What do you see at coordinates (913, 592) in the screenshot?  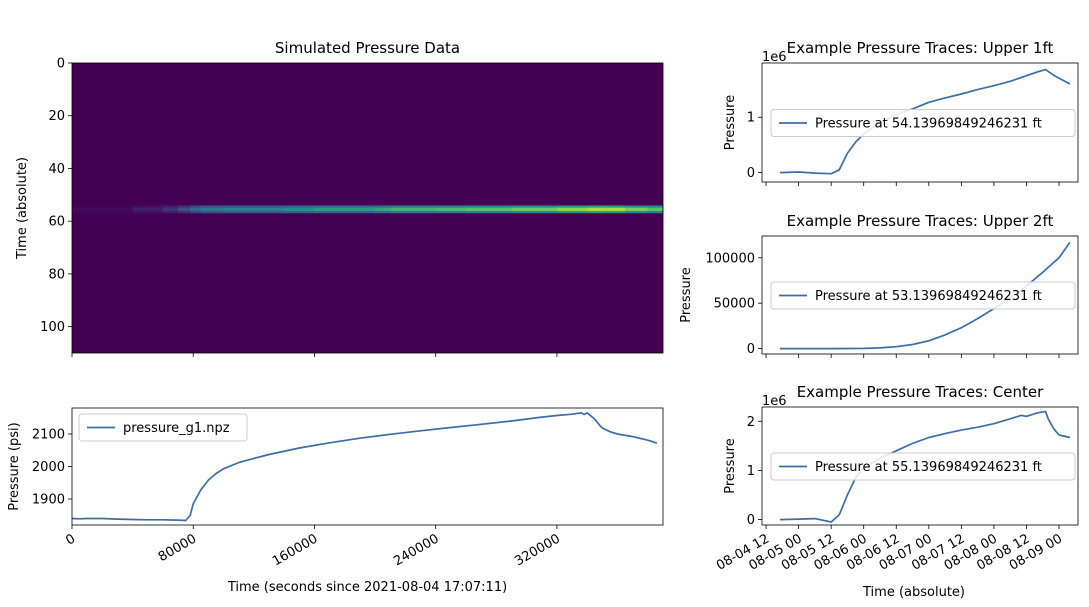 I see `center-xlabel: Time (absolute)` at bounding box center [913, 592].